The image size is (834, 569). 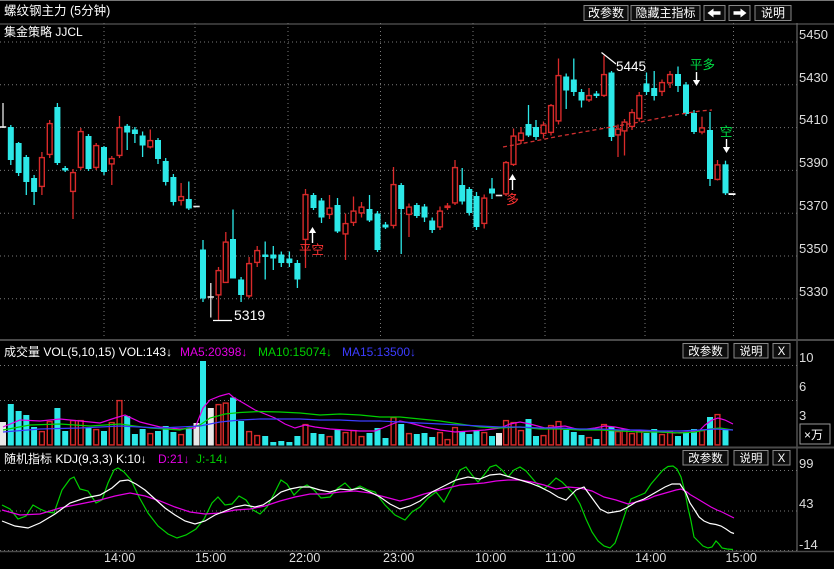 I want to click on svg-text: 5390, so click(x=813, y=162).